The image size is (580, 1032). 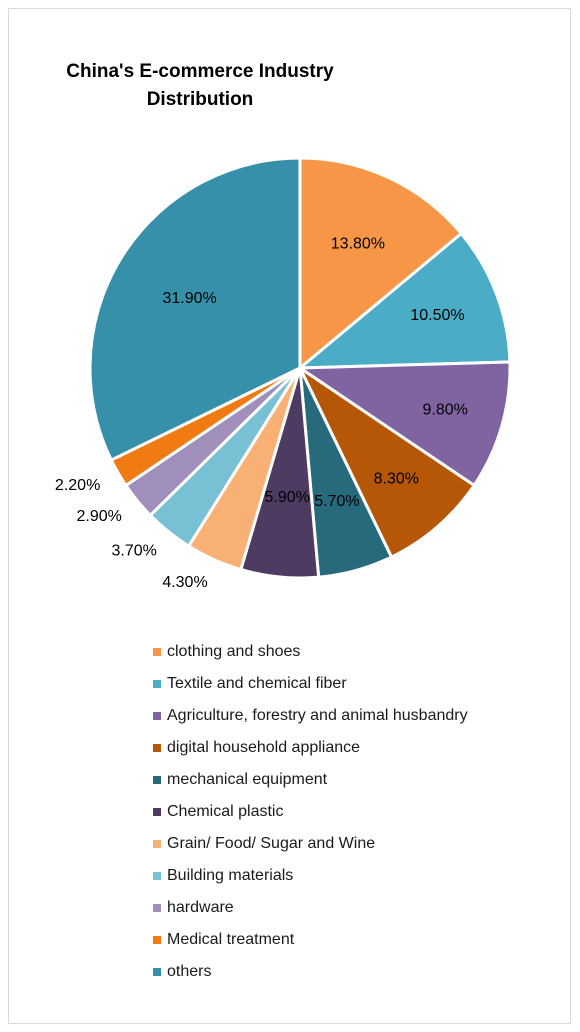 I want to click on legend-label: others, so click(x=189, y=971).